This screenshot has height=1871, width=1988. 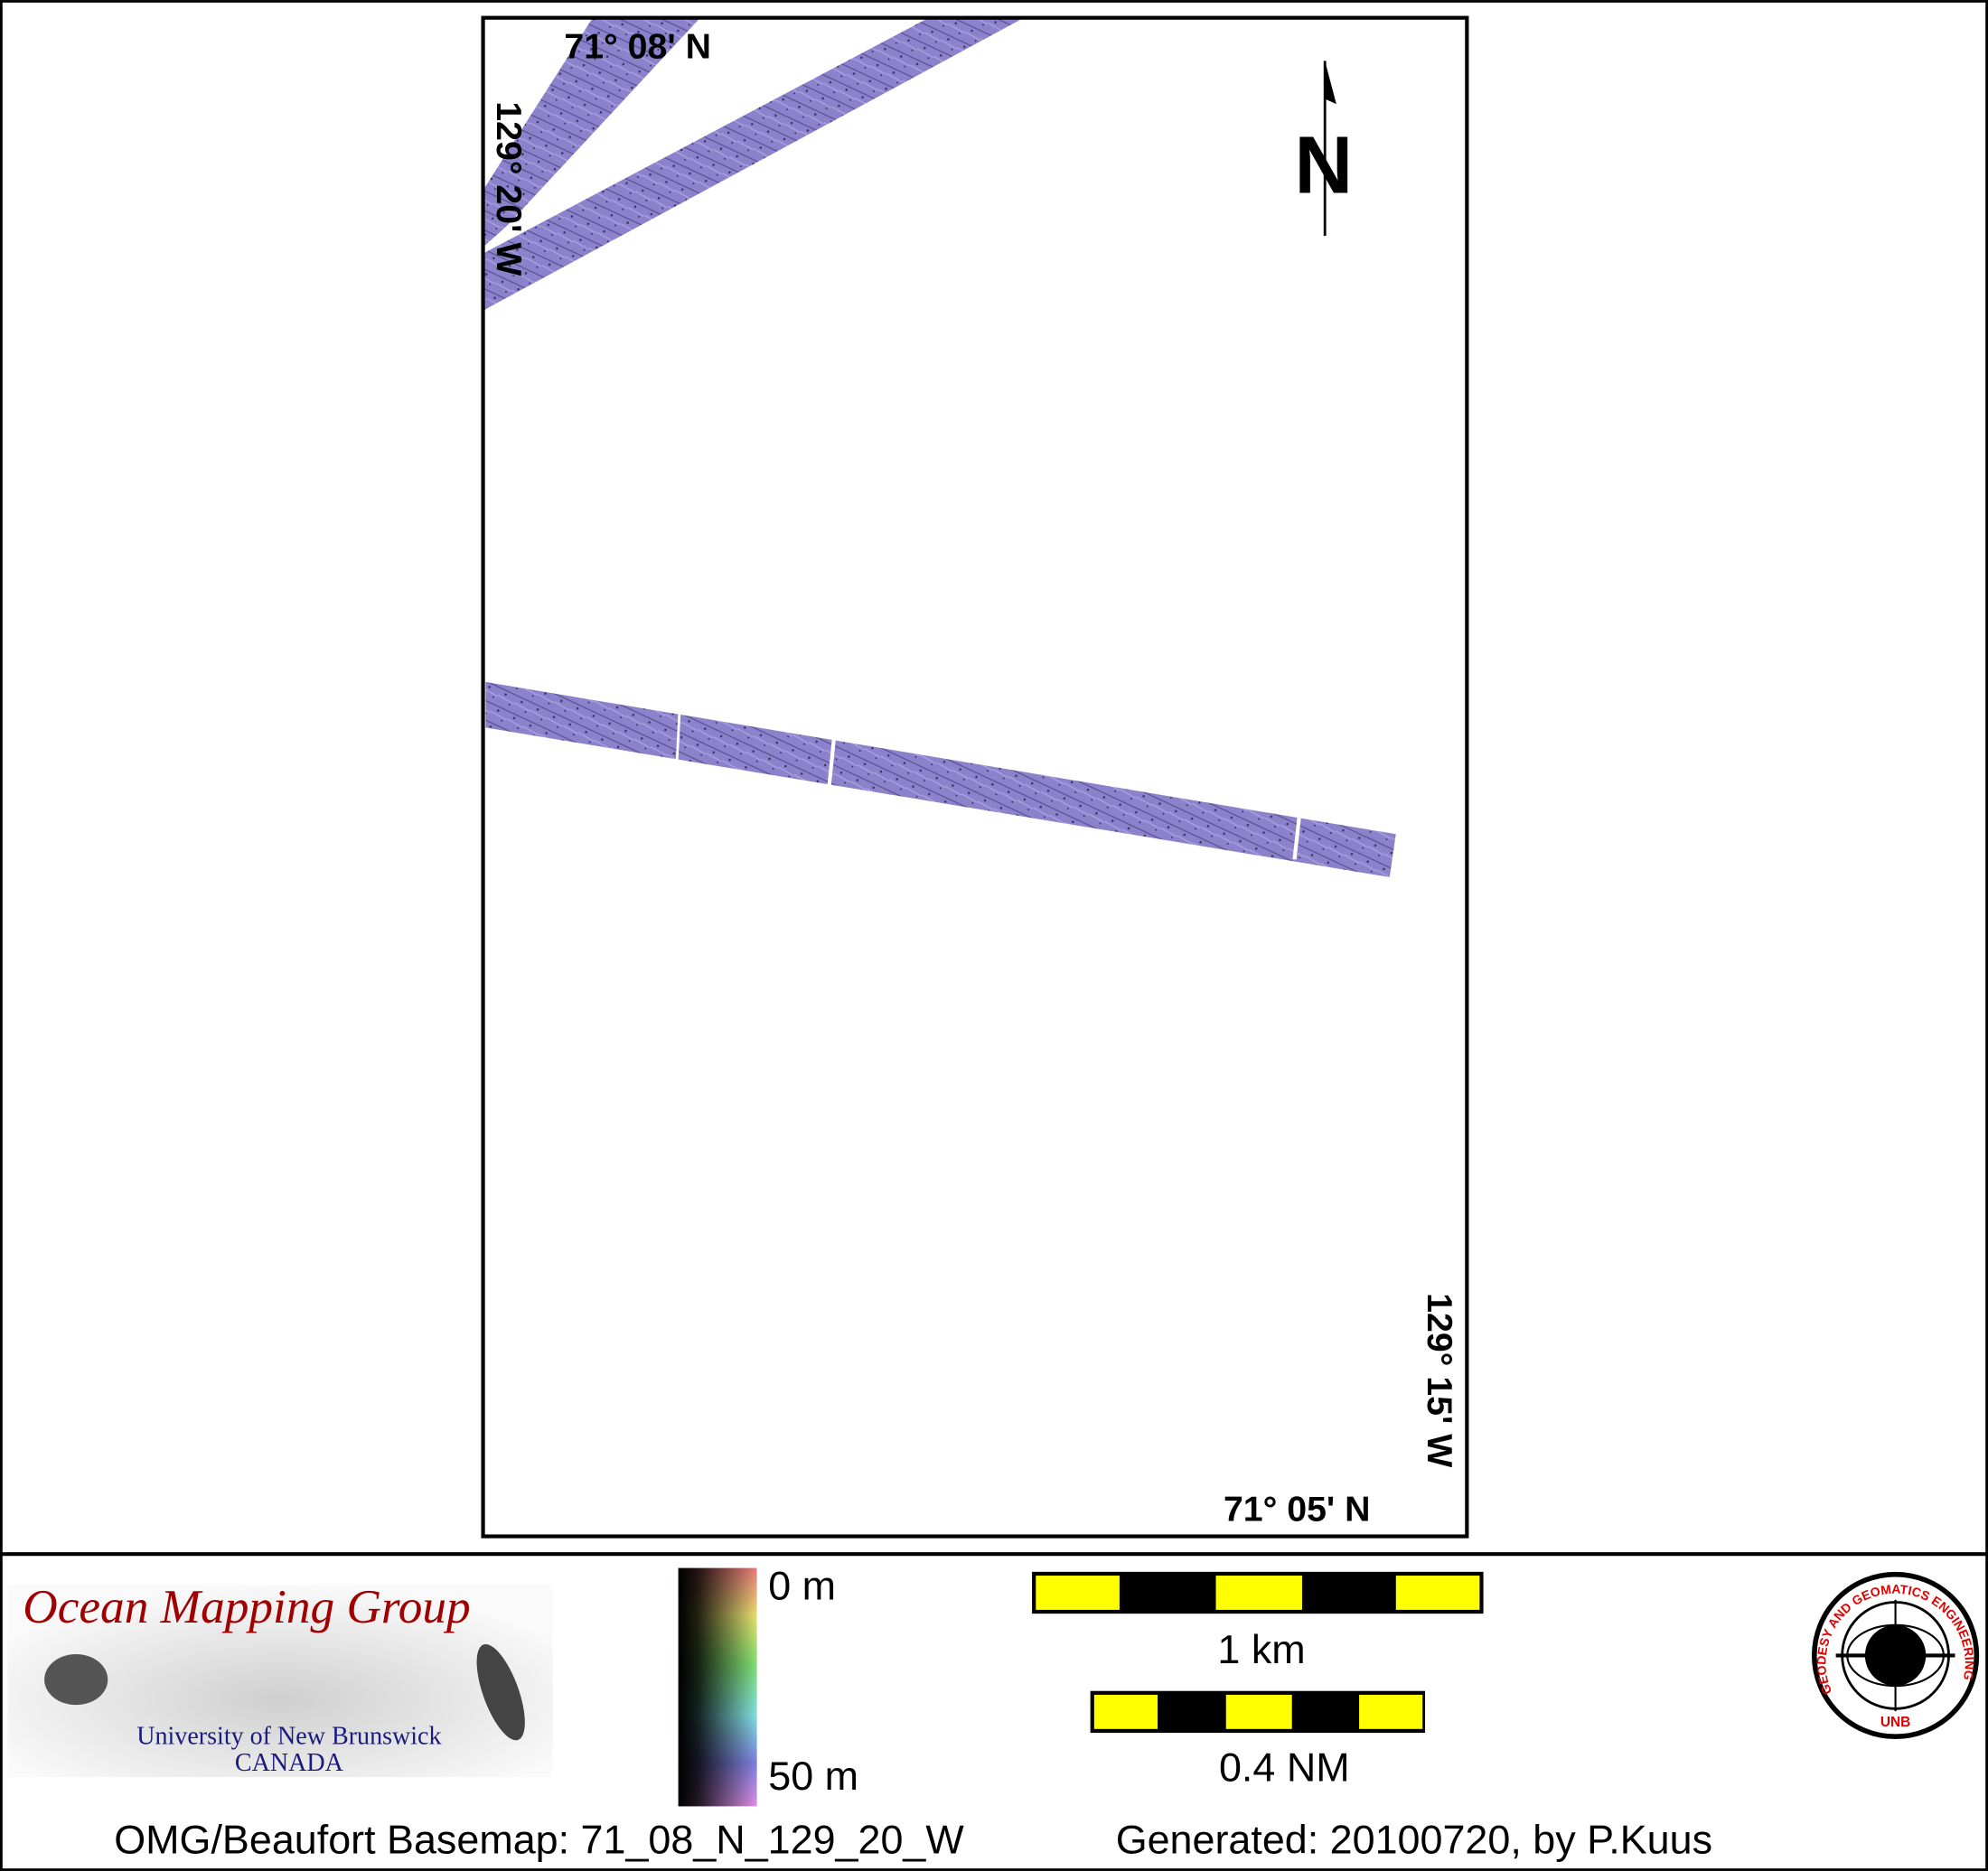 I want to click on north-label: N, so click(x=1323, y=165).